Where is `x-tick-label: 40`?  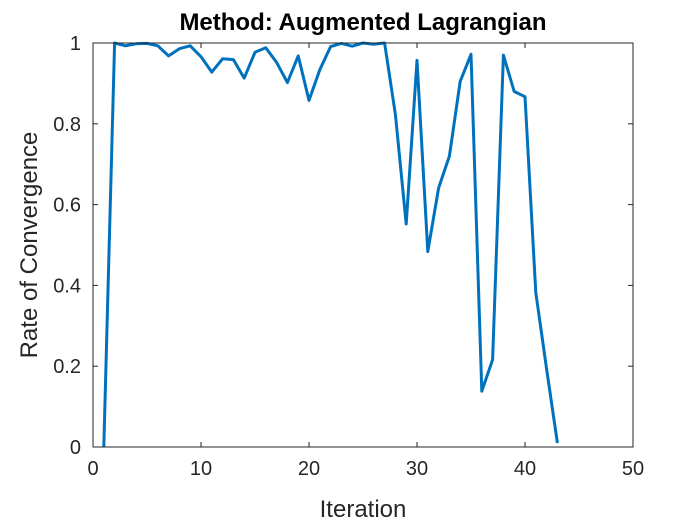 x-tick-label: 40 is located at coordinates (525, 469).